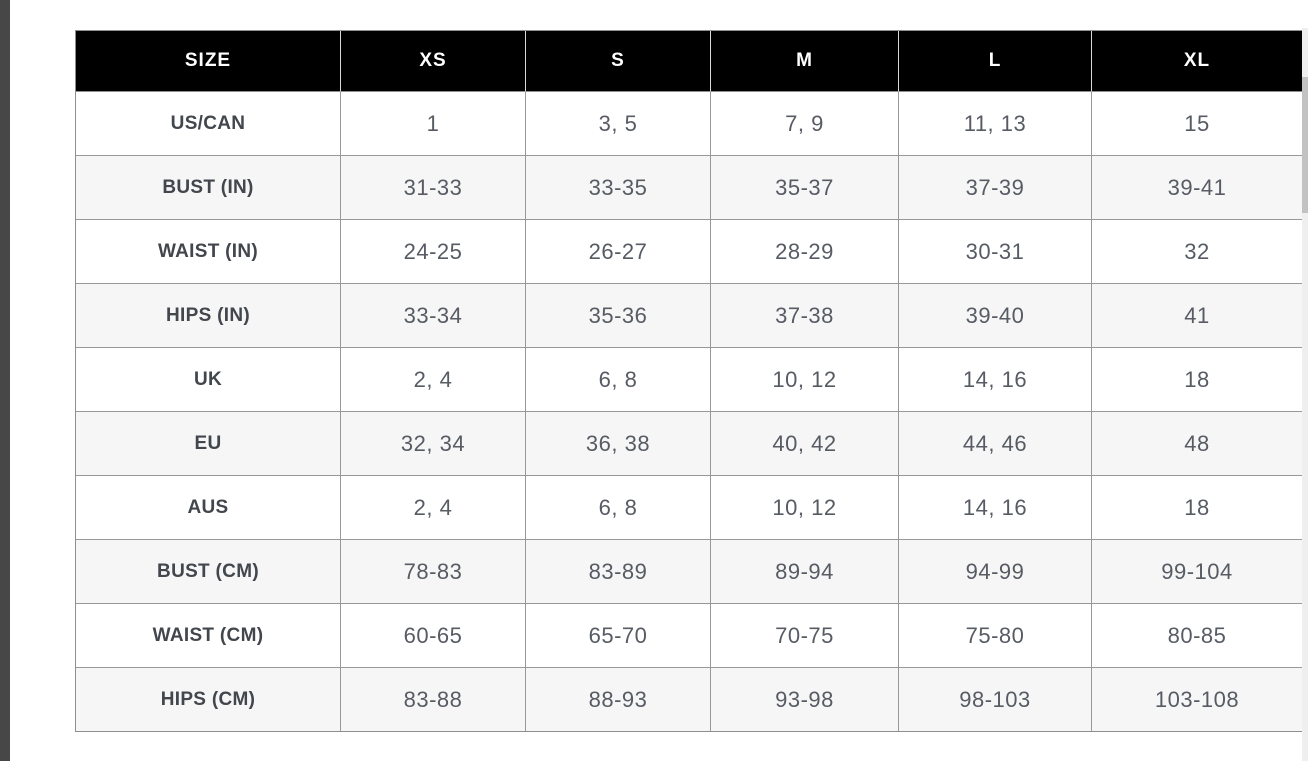  What do you see at coordinates (1197, 316) in the screenshot?
I see `size-value-cell: 41` at bounding box center [1197, 316].